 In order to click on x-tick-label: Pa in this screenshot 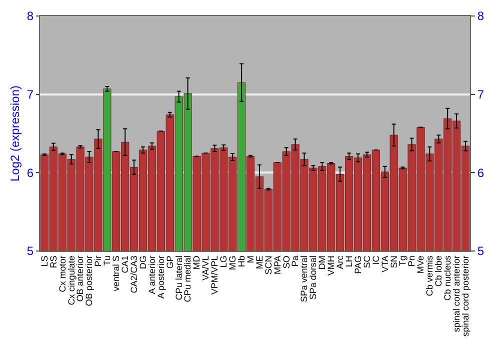, I will do `click(295, 261)`.